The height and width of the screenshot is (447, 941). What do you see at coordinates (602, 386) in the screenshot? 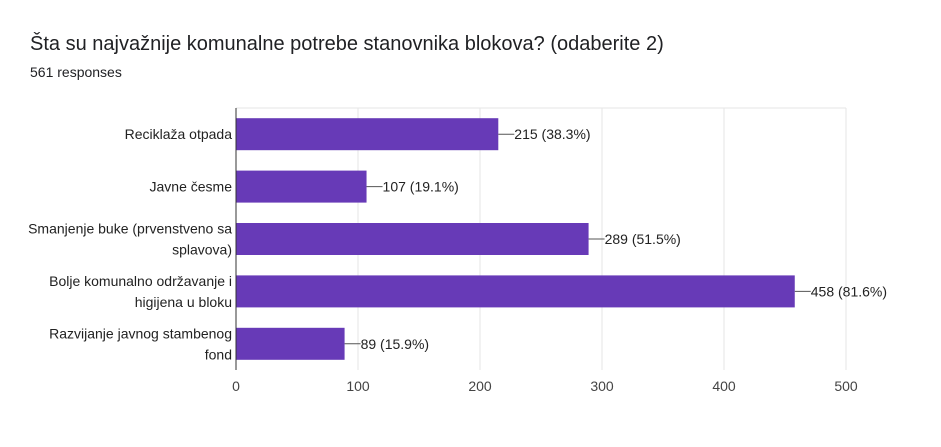
I see `x-tick-label: 300` at bounding box center [602, 386].